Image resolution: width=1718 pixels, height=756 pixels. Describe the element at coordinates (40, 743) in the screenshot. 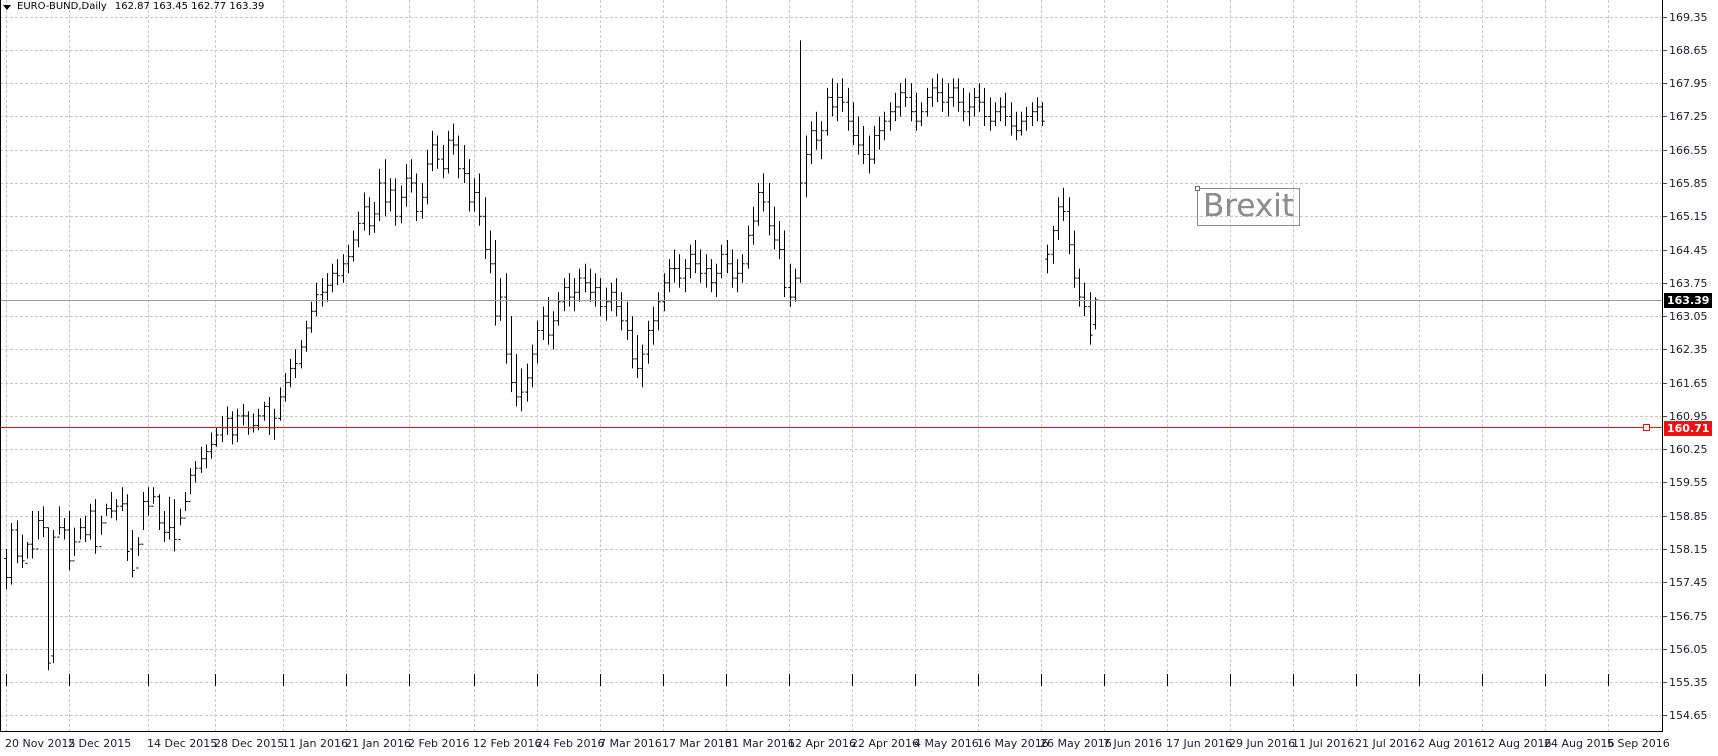

I see `time-axis-label: 20 Nov 2015` at that location.